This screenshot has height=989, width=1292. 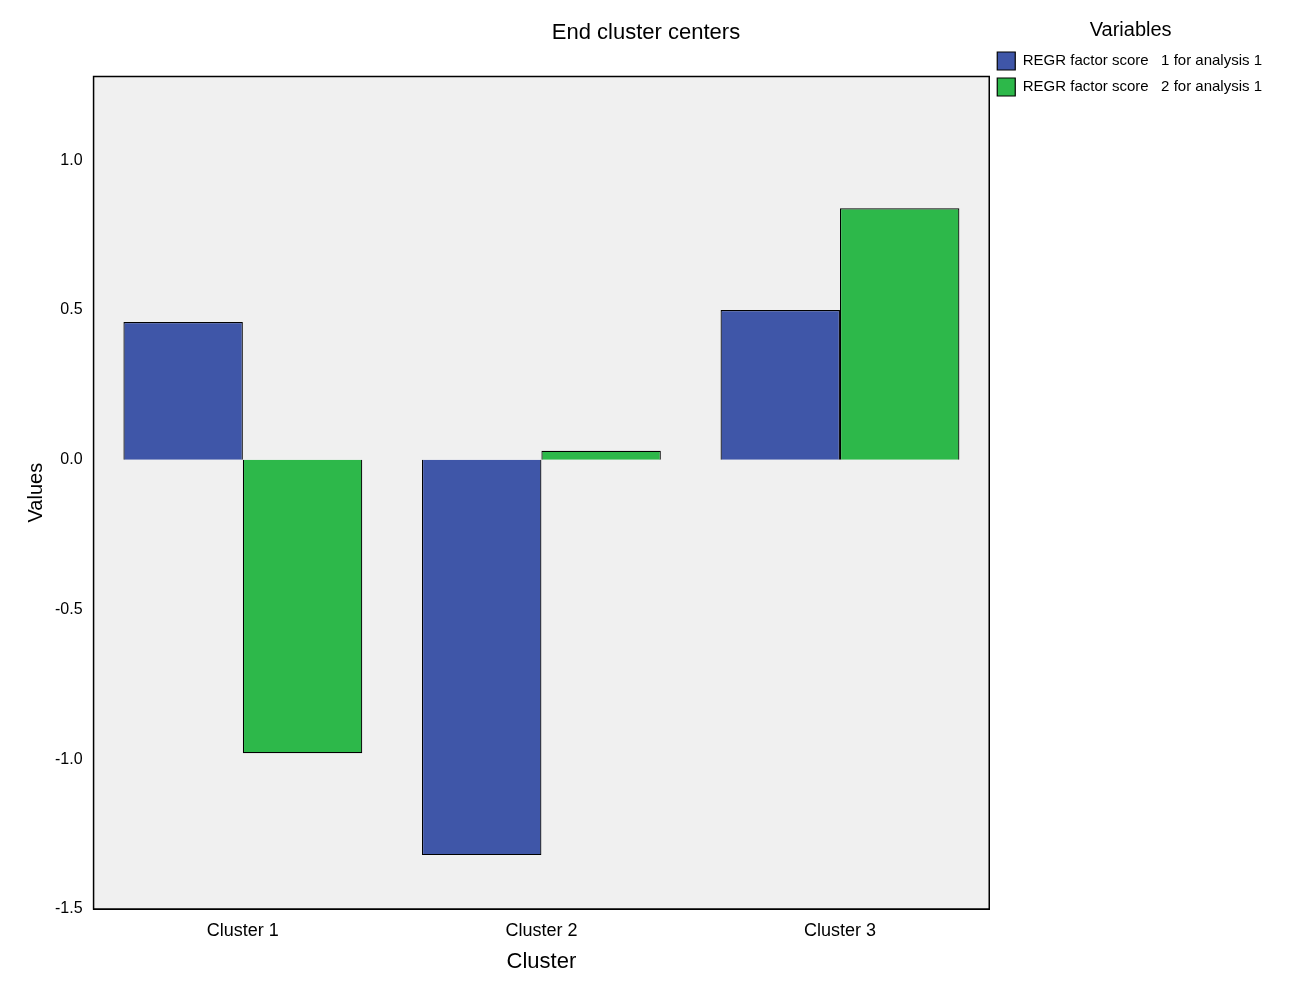 What do you see at coordinates (71, 459) in the screenshot?
I see `y-tick-label: 0.0` at bounding box center [71, 459].